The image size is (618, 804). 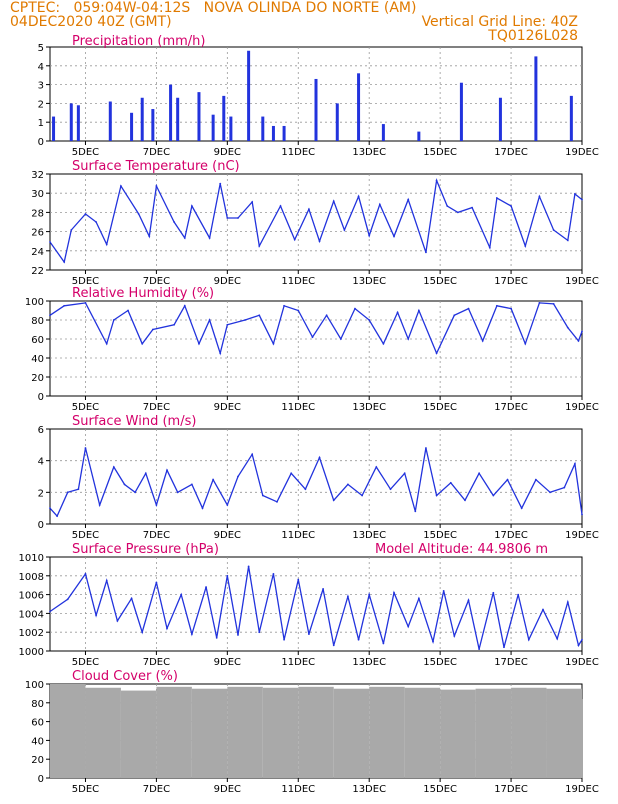 I want to click on header-model-code: TQ0126L028, so click(x=532, y=36).